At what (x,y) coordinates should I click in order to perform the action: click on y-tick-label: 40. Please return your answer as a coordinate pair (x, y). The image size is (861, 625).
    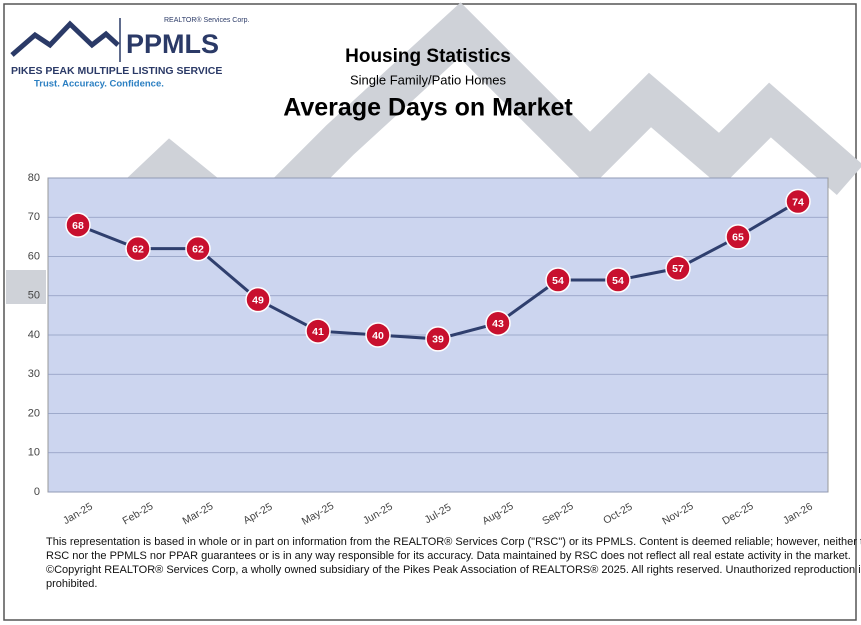
    Looking at the image, I should click on (34, 335).